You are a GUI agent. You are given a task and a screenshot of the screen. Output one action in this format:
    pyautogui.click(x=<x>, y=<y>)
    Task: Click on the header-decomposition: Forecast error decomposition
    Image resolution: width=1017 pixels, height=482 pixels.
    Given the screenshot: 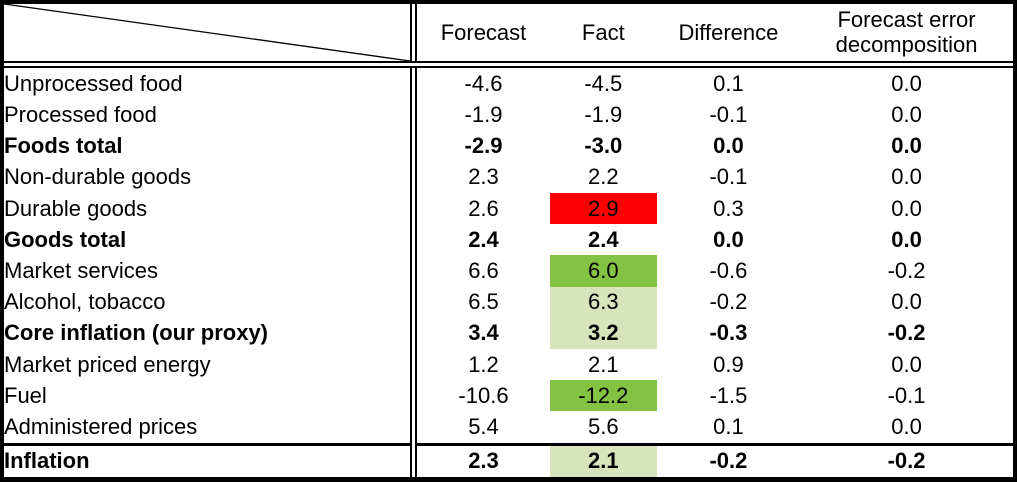 What is the action you would take?
    pyautogui.click(x=906, y=36)
    